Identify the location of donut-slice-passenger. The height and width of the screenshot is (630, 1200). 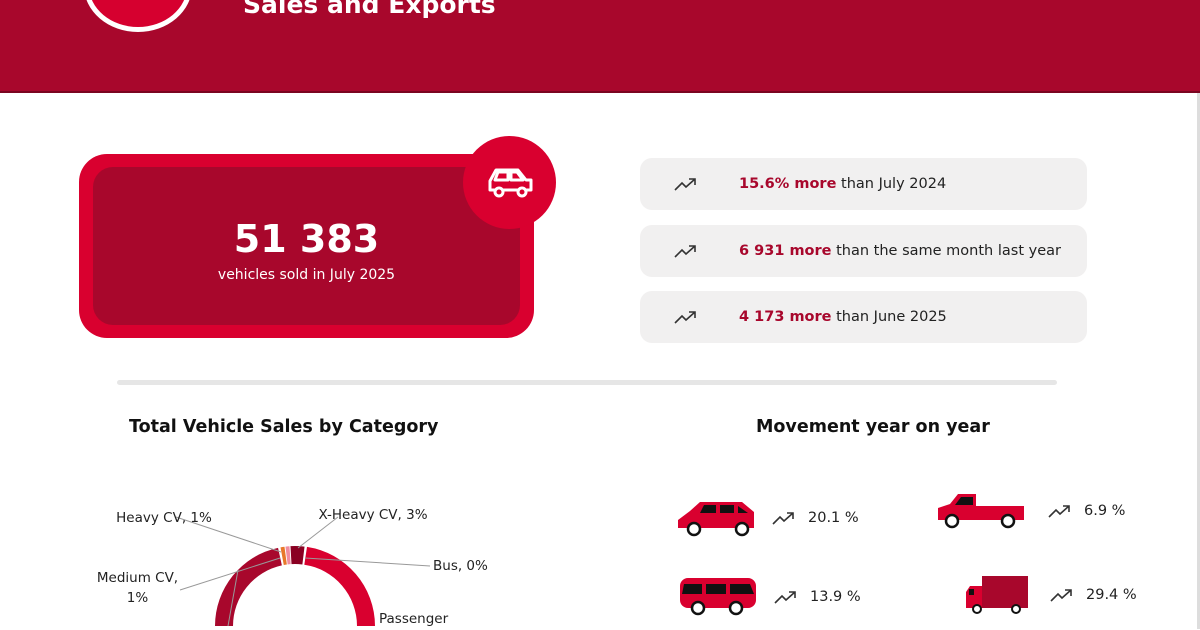
(339, 586).